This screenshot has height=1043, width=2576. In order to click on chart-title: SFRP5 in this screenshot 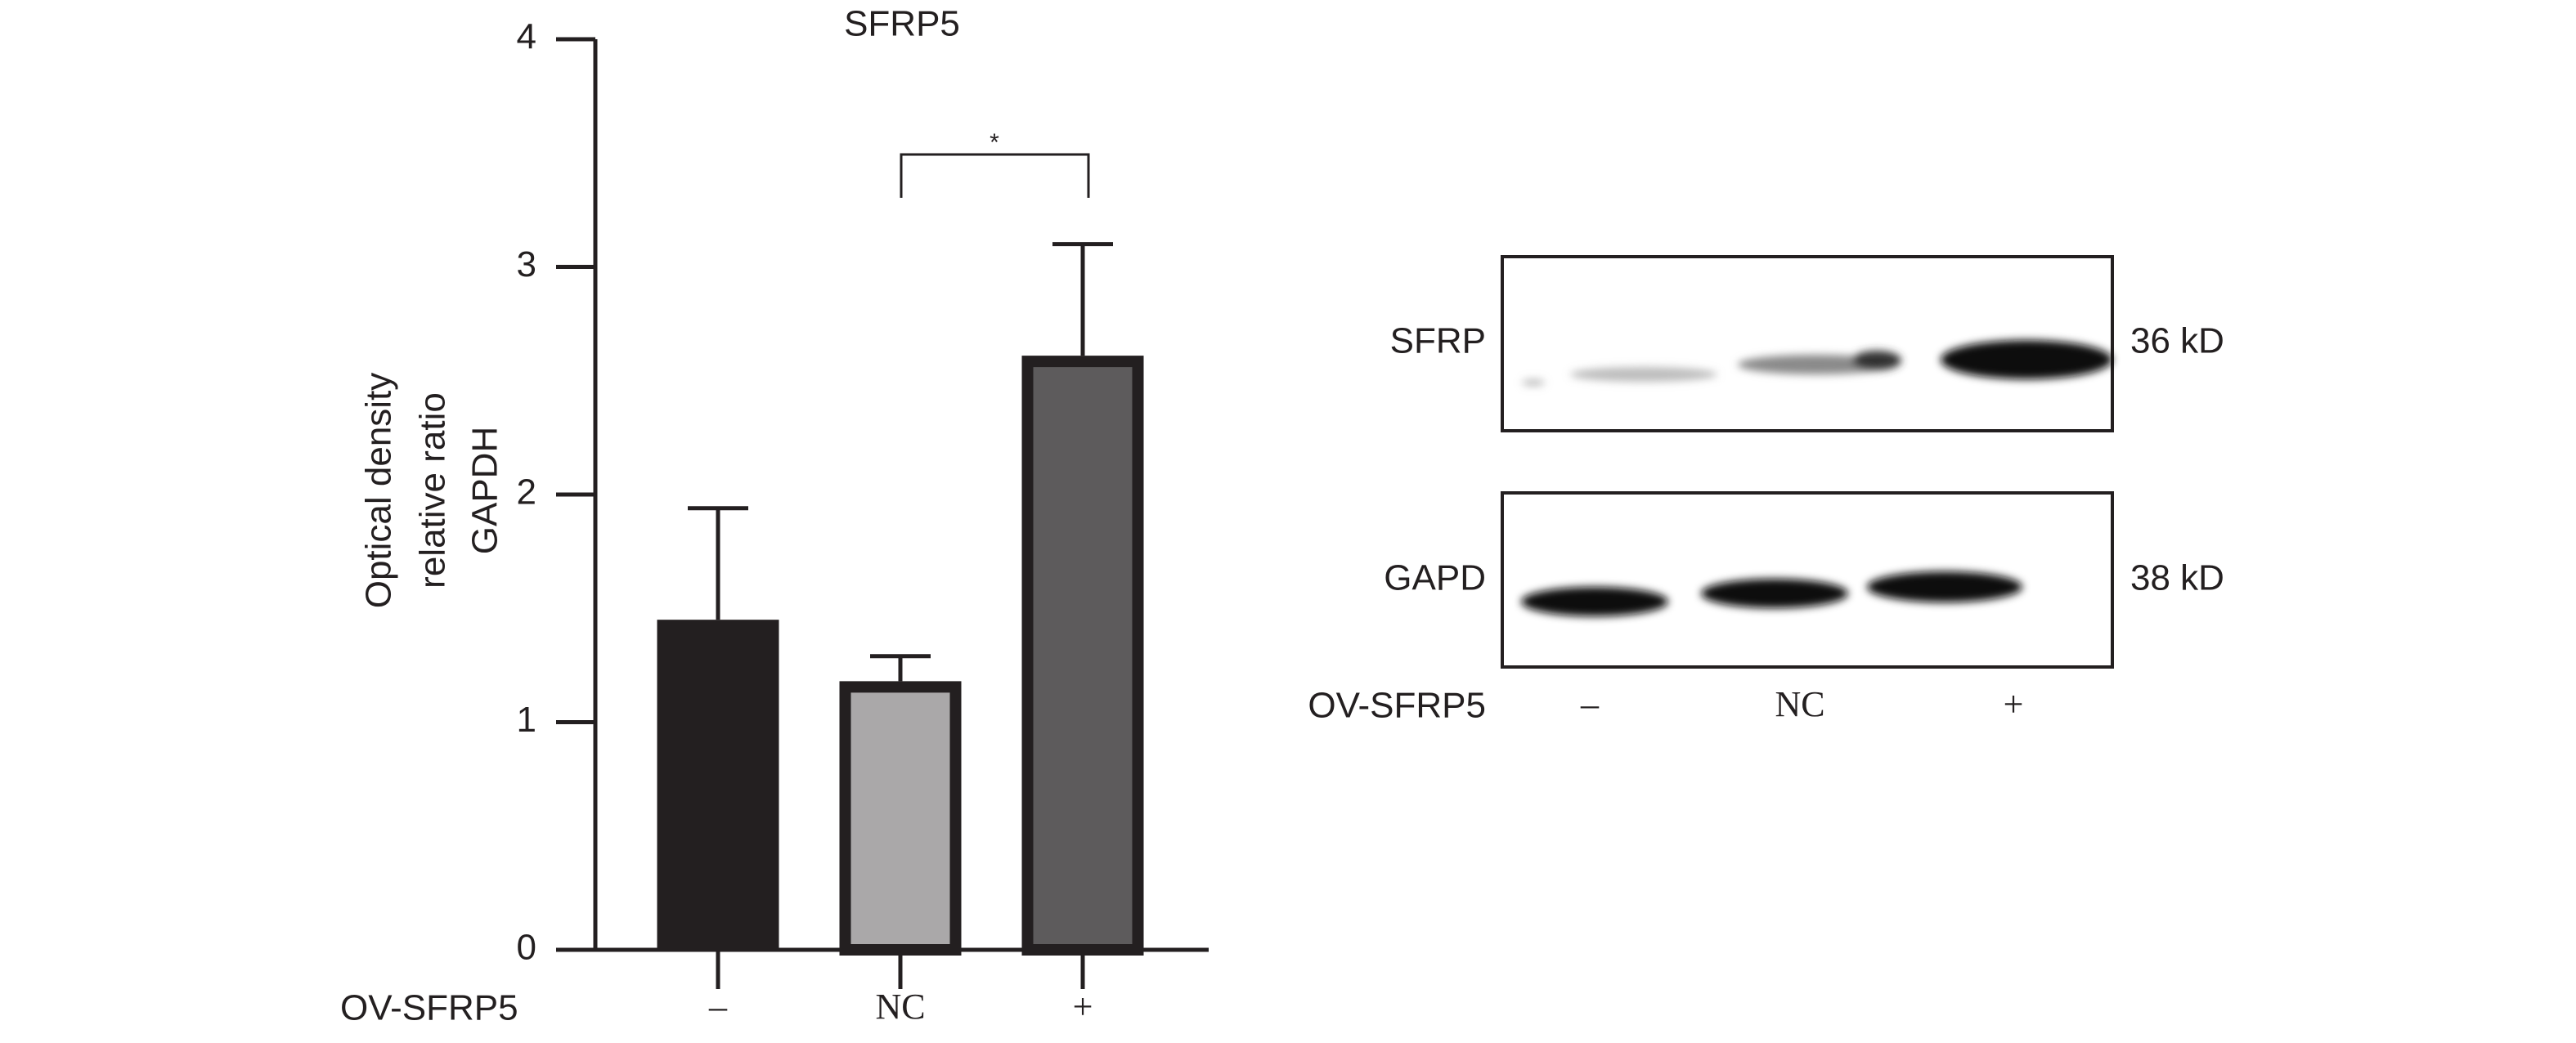, I will do `click(902, 24)`.